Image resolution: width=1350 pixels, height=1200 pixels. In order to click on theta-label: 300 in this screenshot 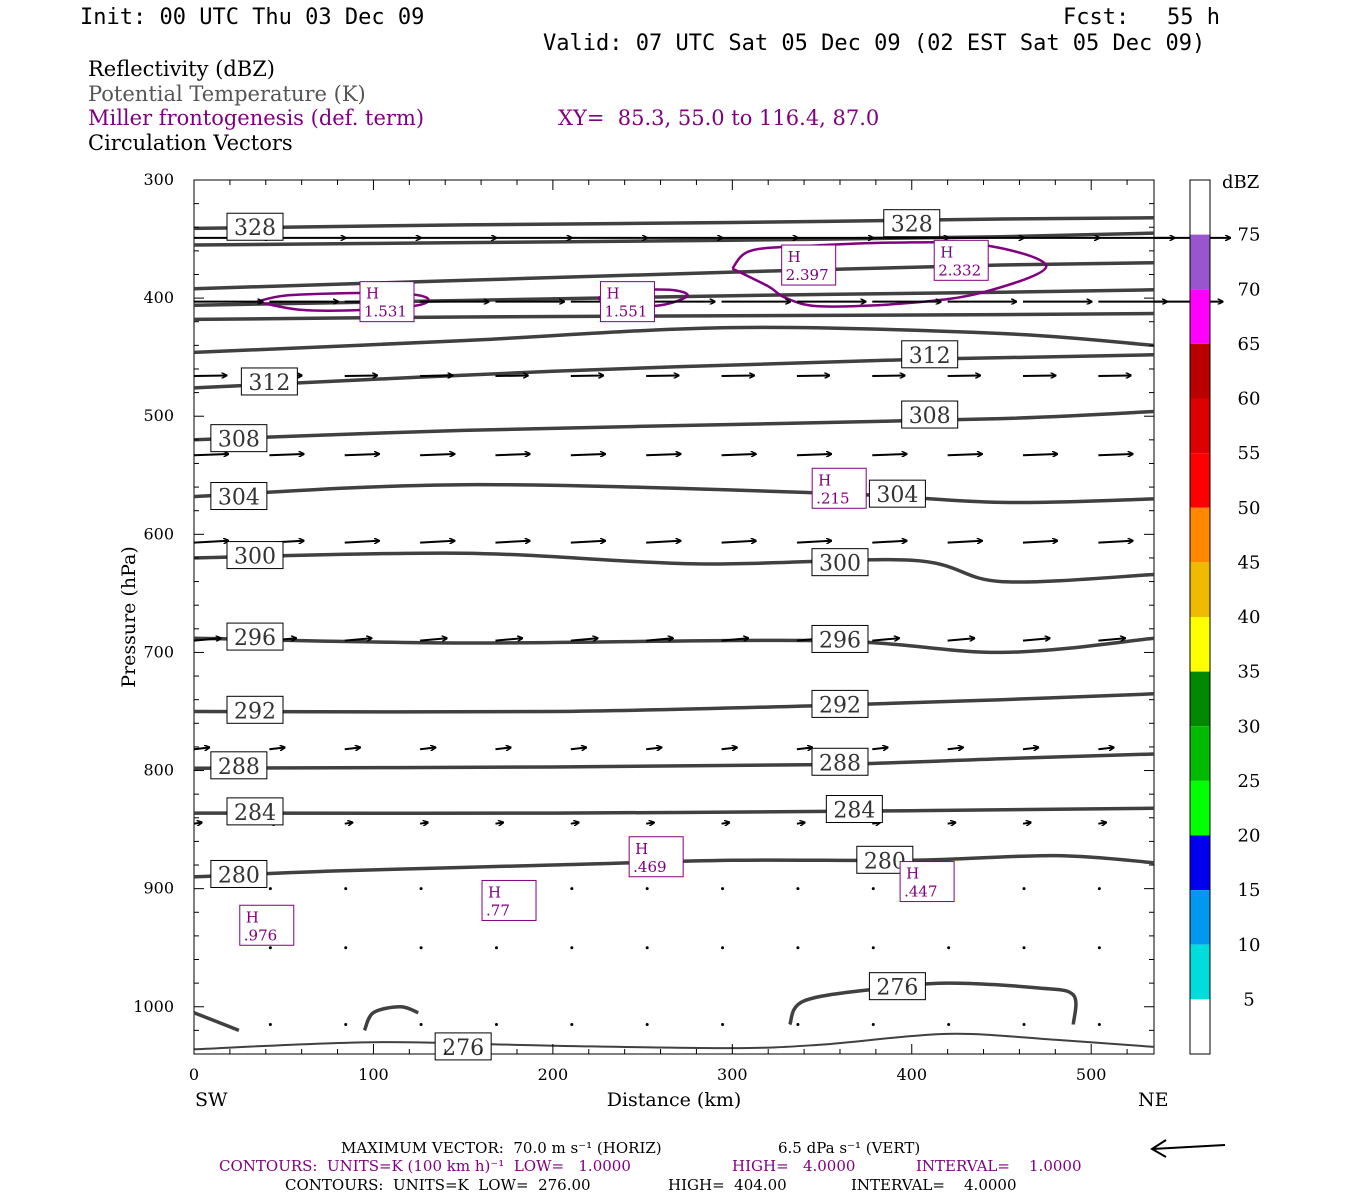, I will do `click(840, 564)`.